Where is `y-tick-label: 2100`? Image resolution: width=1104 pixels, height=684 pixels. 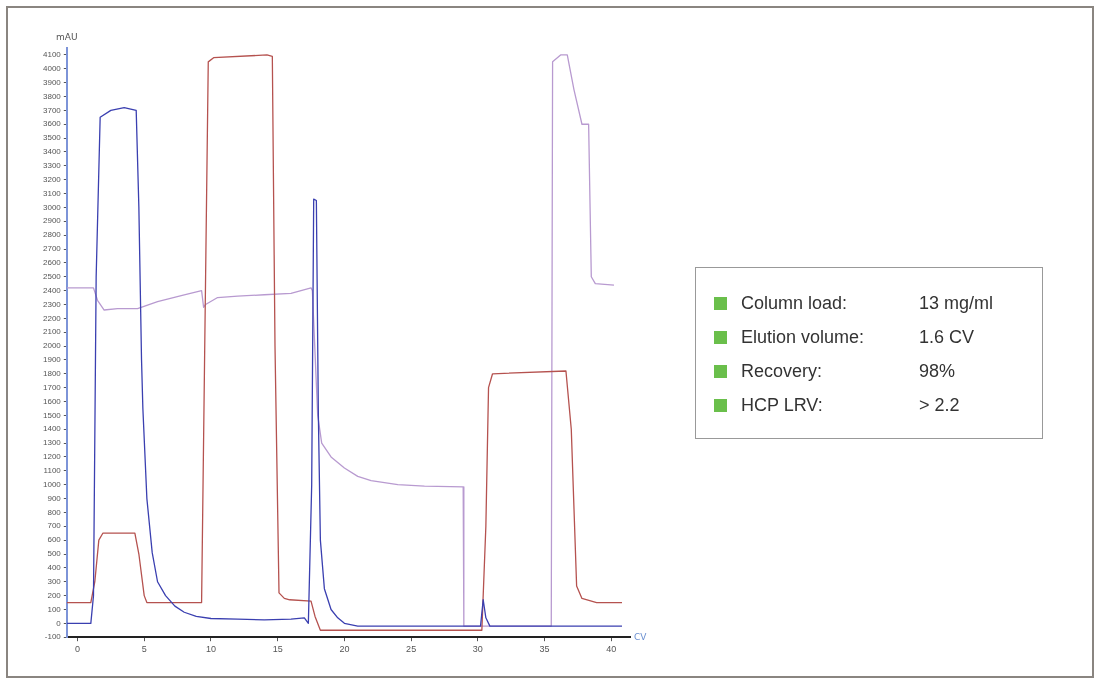
y-tick-label: 2100 is located at coordinates (52, 332).